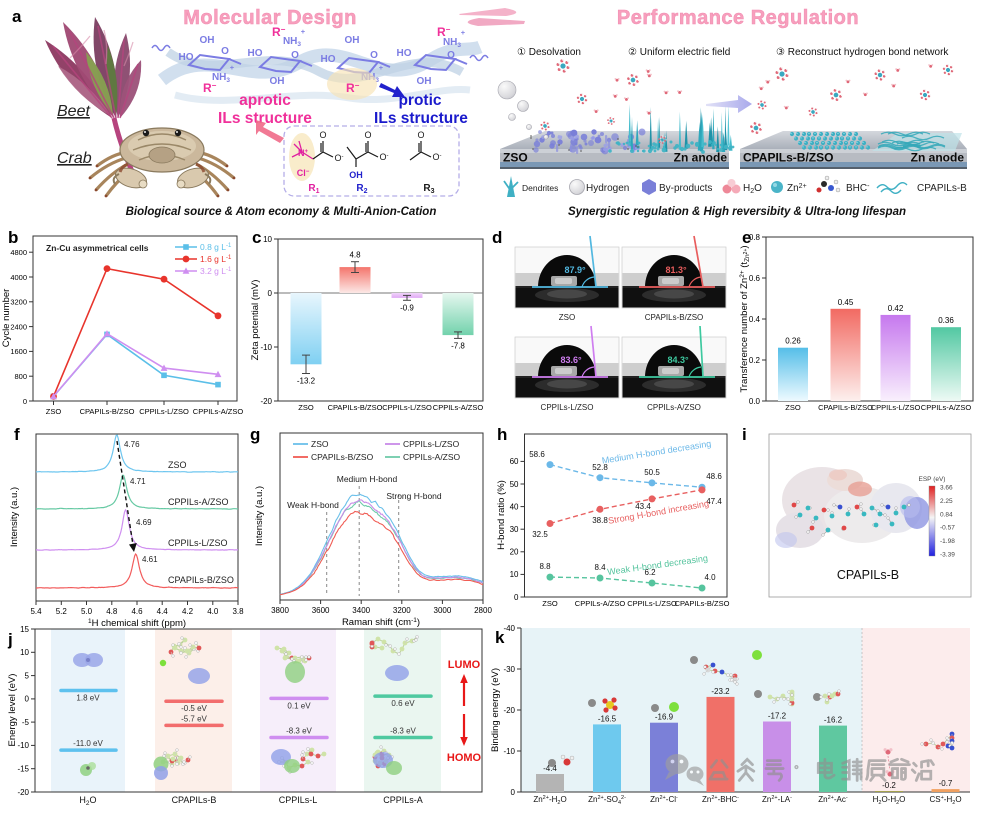  Describe the element at coordinates (797, 188) in the screenshot. I see `svg-text: Zn2+` at that location.